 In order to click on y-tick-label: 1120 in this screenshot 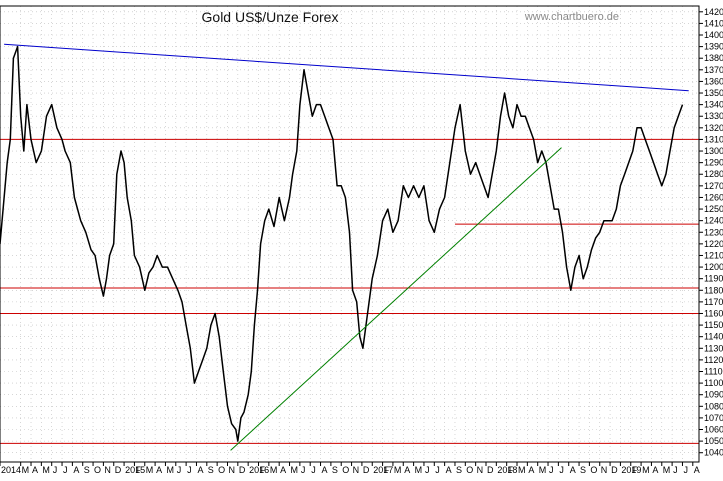, I will do `click(713, 360)`.